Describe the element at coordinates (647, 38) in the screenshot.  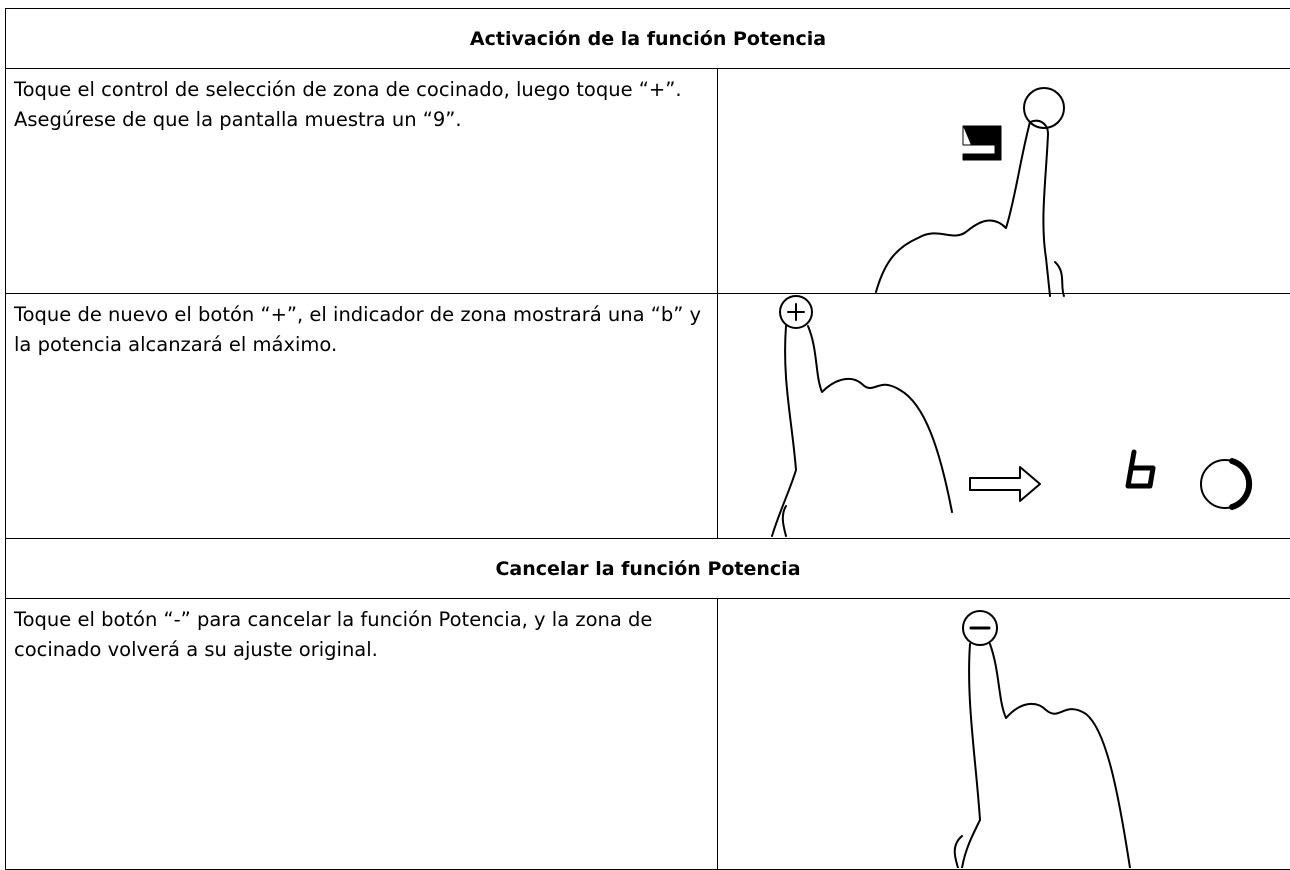
I see `section-heading: Activación de la función Potencia` at that location.